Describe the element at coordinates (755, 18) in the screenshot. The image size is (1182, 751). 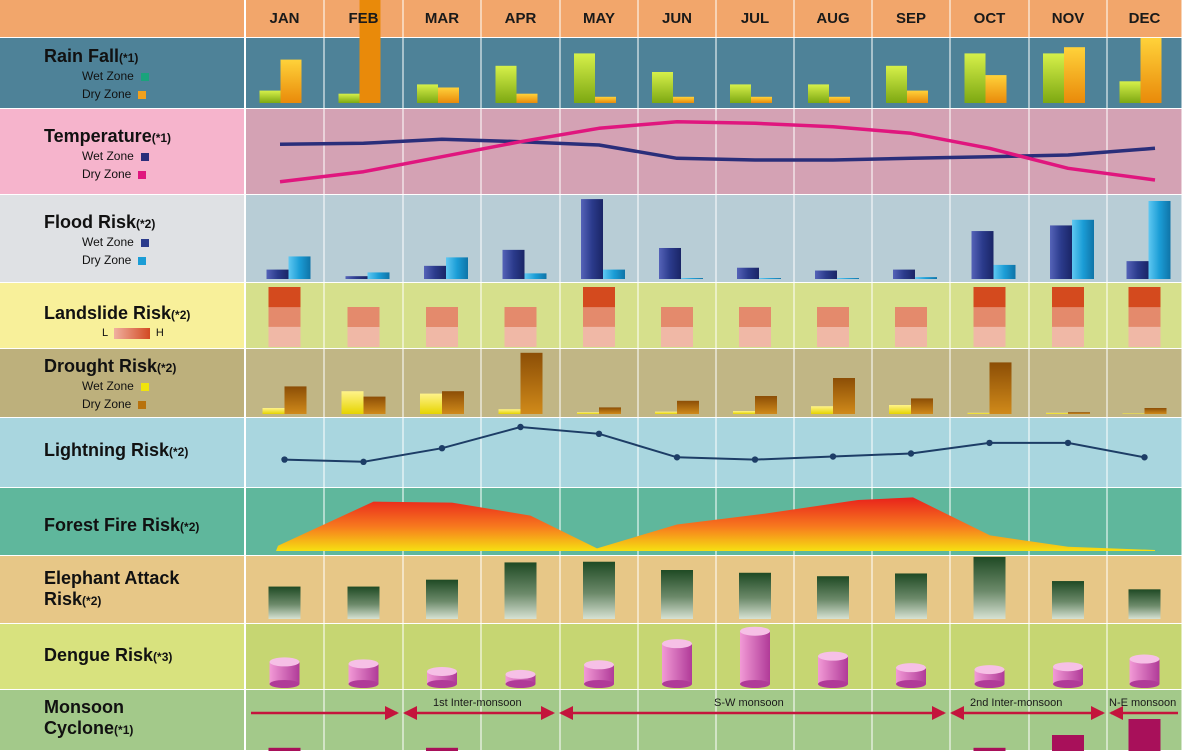
I see `month-label-jul: JUL` at that location.